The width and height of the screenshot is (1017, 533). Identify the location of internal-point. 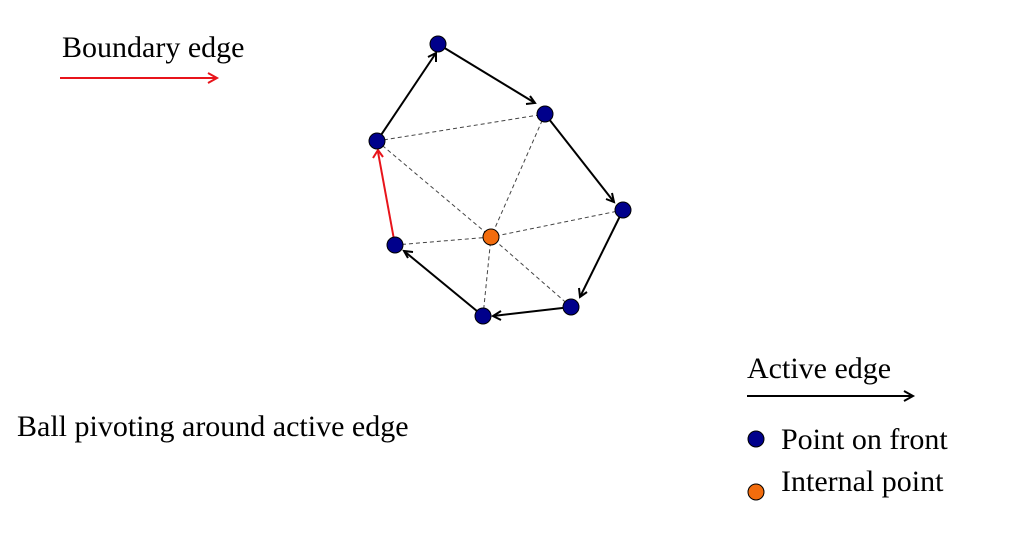
(491, 237).